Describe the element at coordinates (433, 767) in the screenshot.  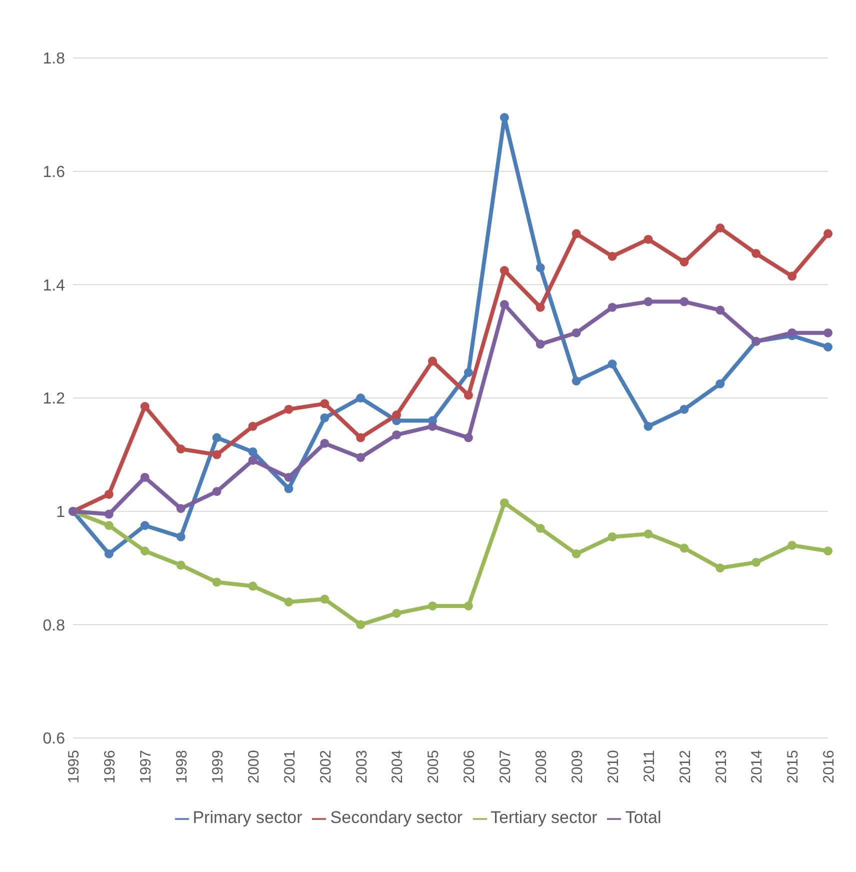
I see `x-tick-label: 2005` at that location.